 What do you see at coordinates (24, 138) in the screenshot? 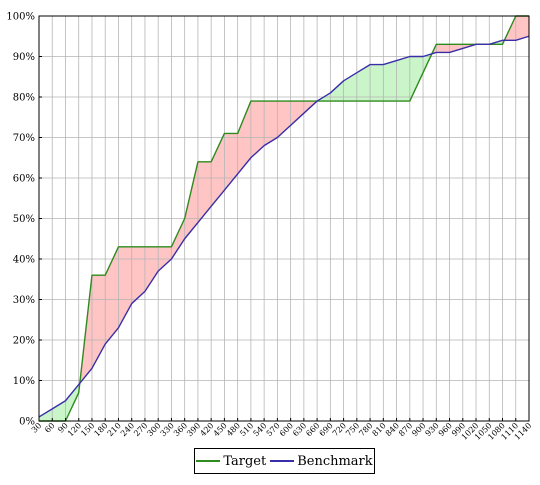
I see `y-tick-label-7: 70%` at bounding box center [24, 138].